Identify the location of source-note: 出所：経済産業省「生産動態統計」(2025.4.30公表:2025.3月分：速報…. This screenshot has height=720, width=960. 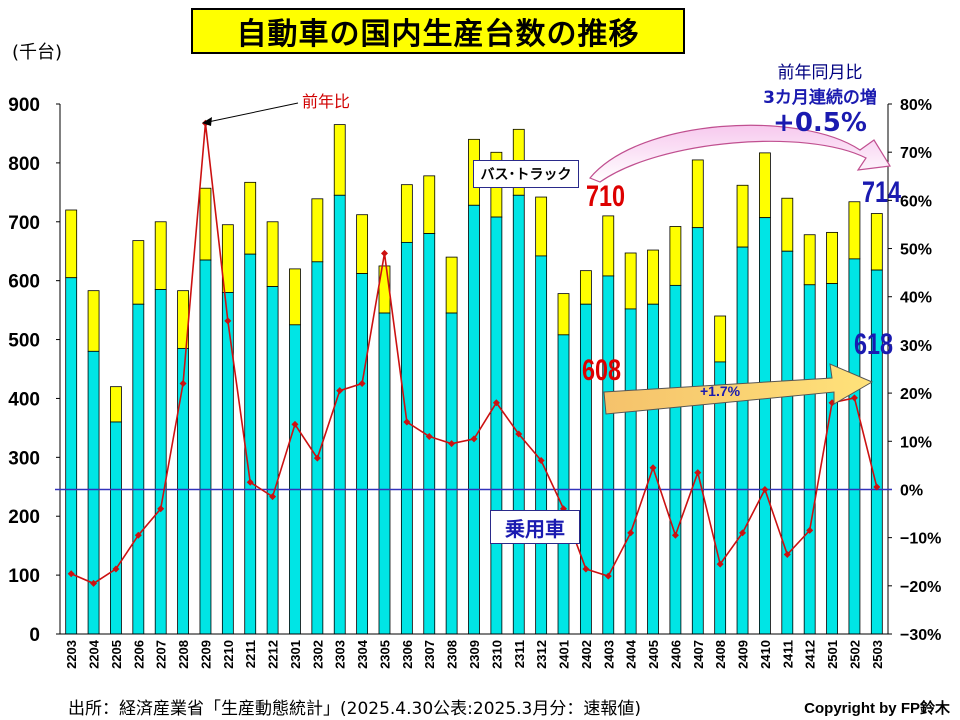
(354, 709).